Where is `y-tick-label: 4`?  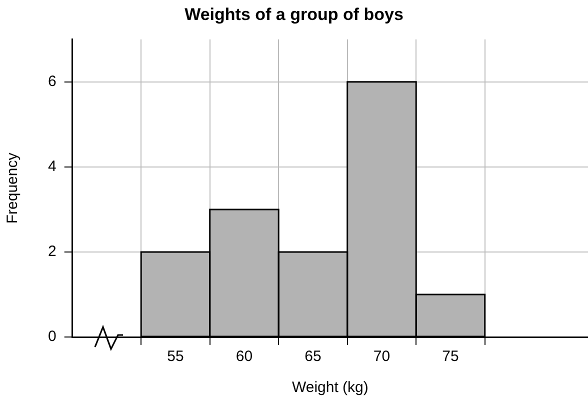
y-tick-label: 4 is located at coordinates (52, 167).